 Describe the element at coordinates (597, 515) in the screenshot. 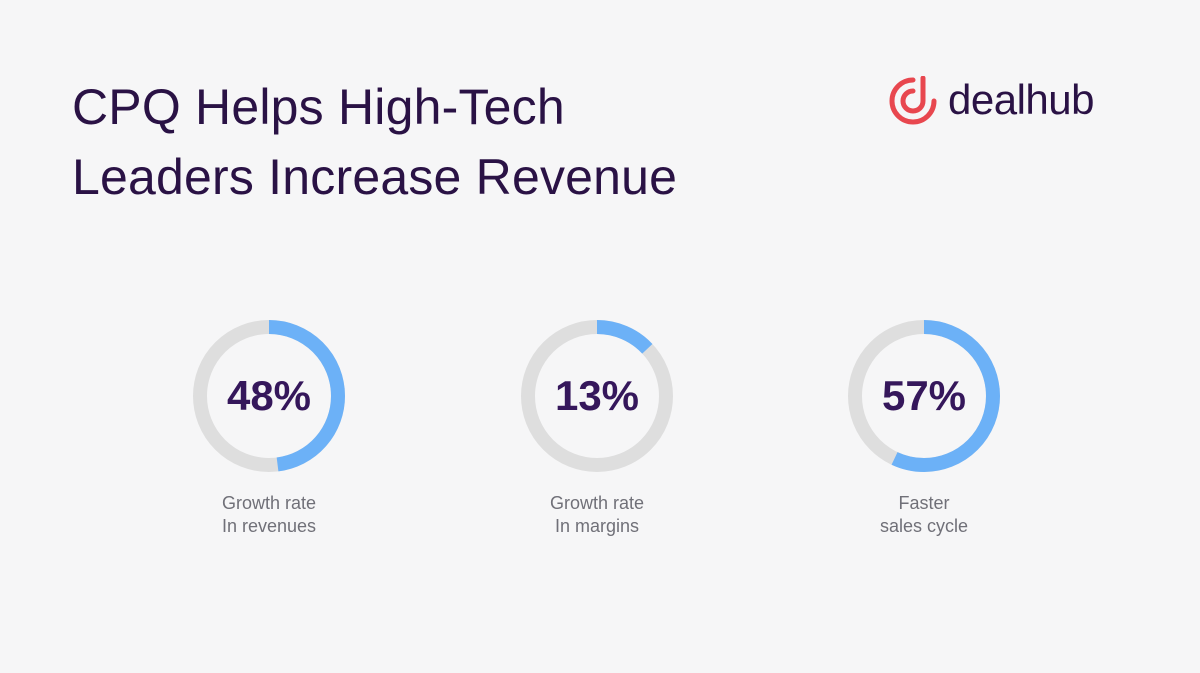

I see `stat-caption: Growth rate In margins` at that location.